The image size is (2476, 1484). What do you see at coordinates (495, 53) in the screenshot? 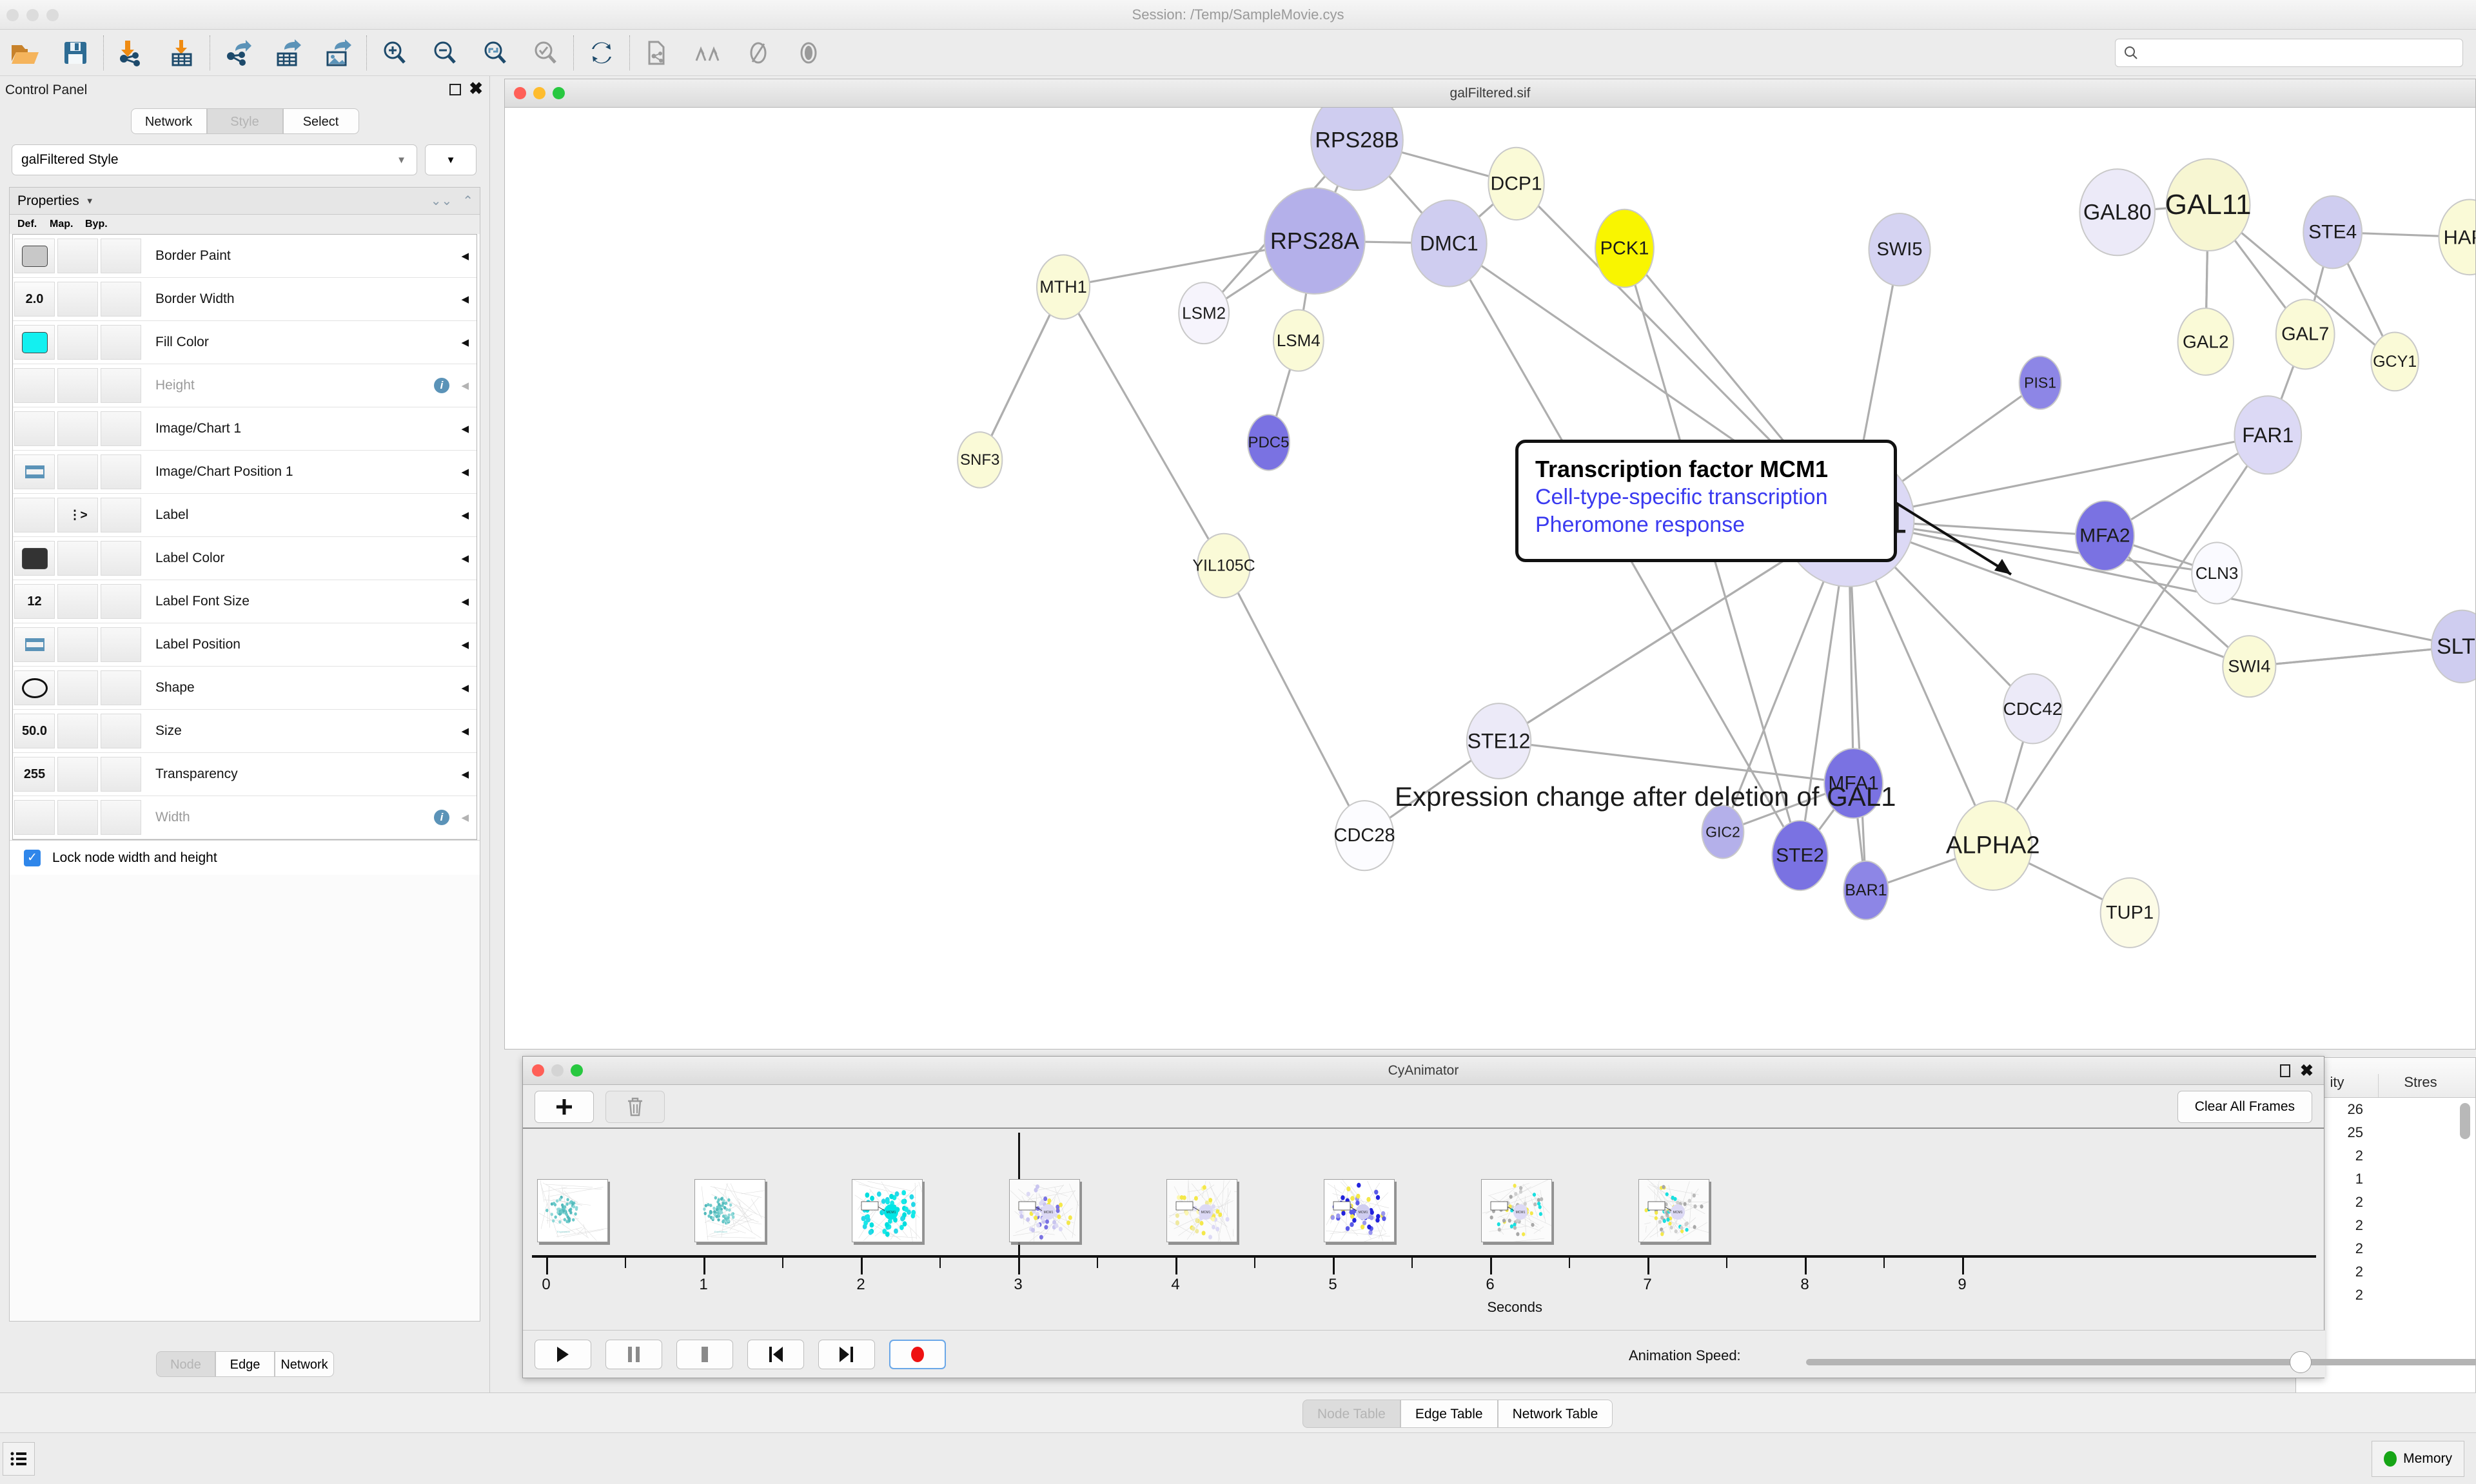
I see `zoom-fit-icon` at bounding box center [495, 53].